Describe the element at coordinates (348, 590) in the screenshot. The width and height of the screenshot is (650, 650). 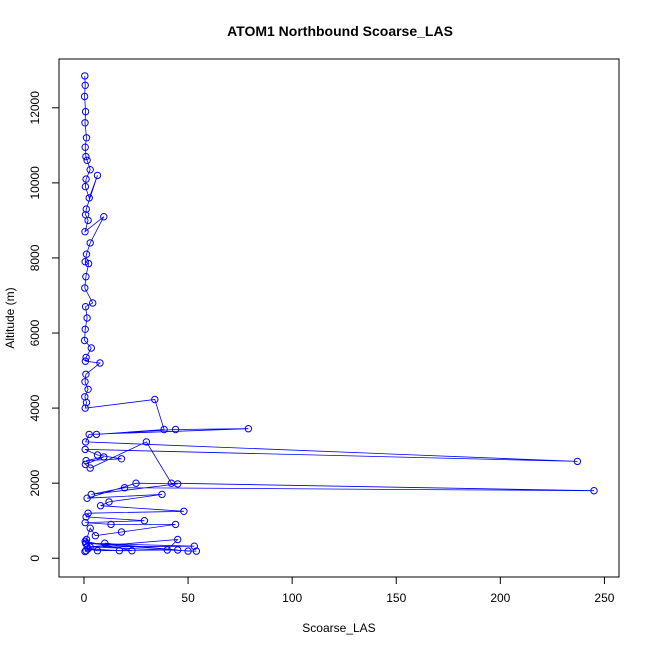
I see `x-axis: 0 50 100 150 200 250` at that location.